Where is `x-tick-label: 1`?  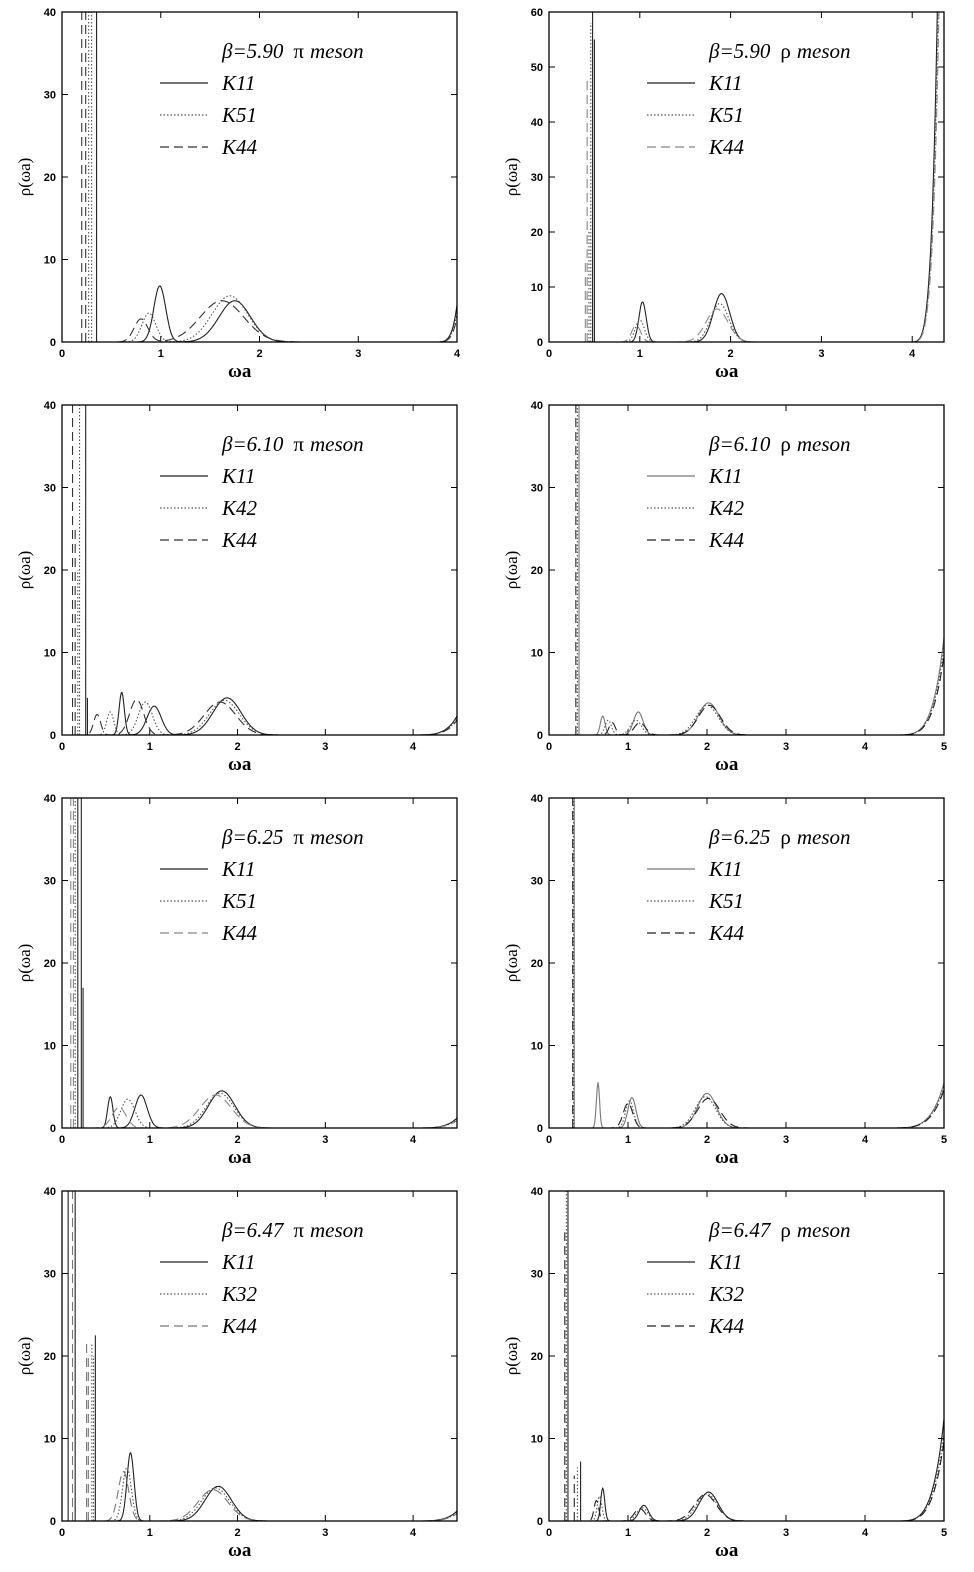 x-tick-label: 1 is located at coordinates (640, 354).